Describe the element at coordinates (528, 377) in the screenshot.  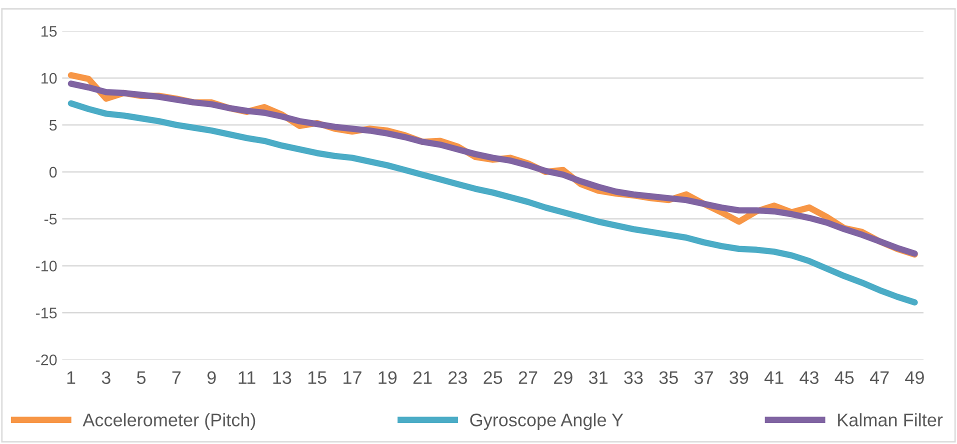
I see `x-tick-label: 27` at that location.